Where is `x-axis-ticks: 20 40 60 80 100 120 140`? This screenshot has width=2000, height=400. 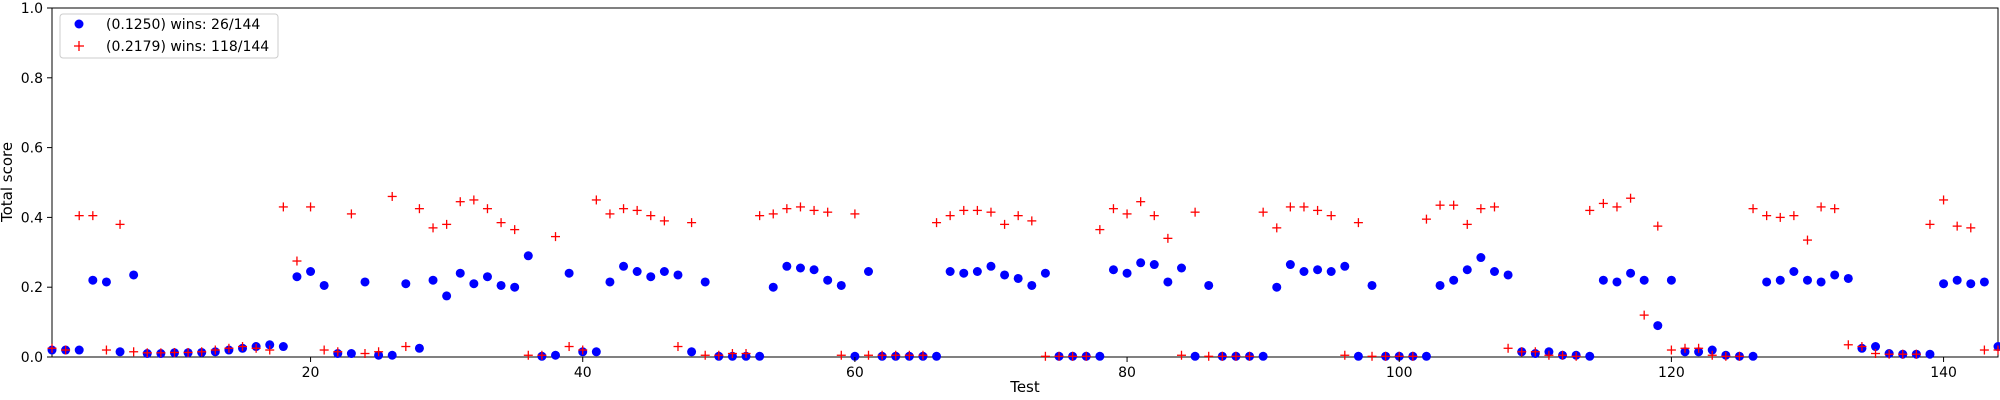 x-axis-ticks: 20 40 60 80 100 120 140 is located at coordinates (1129, 369).